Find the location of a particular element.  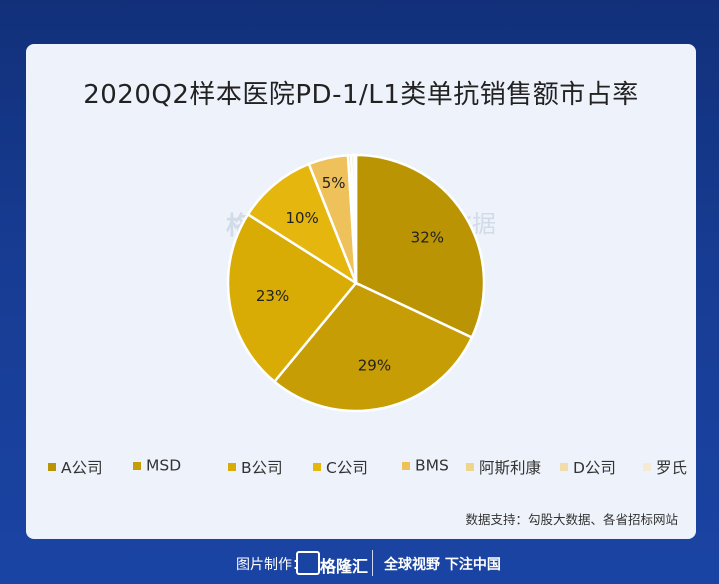

footer-bar: 图片制作： 格隆汇 全球视野 下注中国 is located at coordinates (359, 562).